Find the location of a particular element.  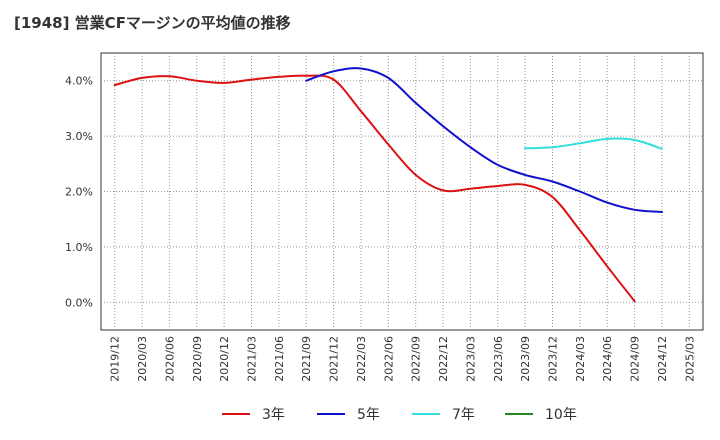

x-tick-label: 2023/12 is located at coordinates (553, 359).